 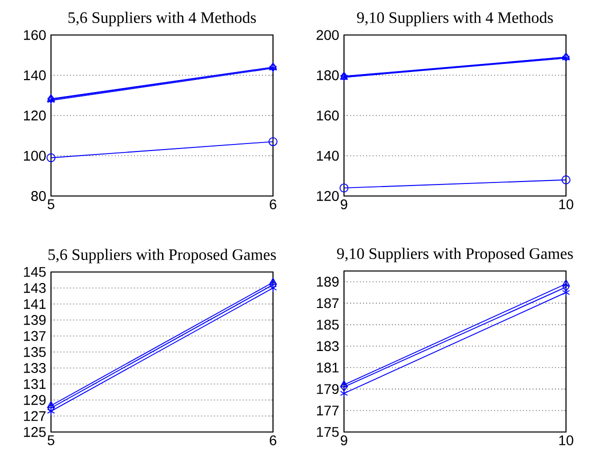 I want to click on y-tick-label: 133, so click(x=35, y=368).